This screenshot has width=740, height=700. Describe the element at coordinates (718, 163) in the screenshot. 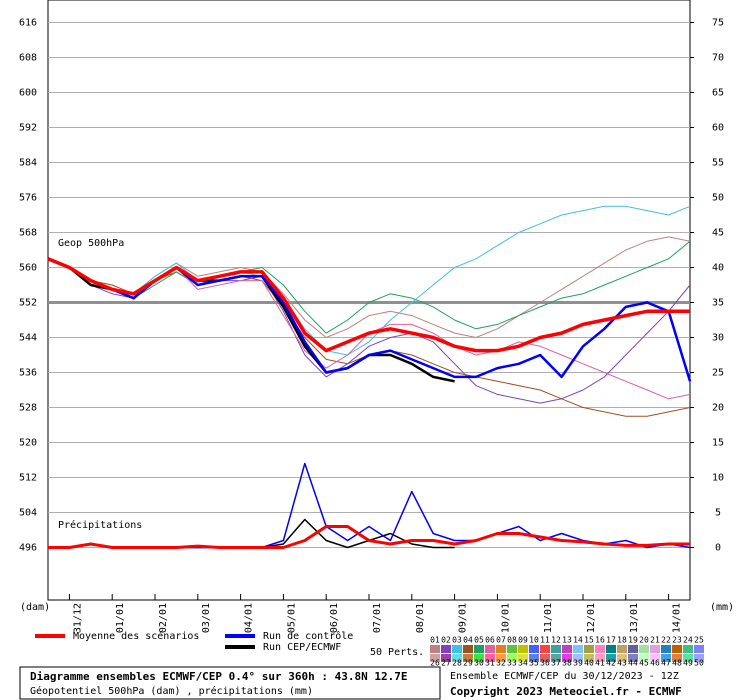

I see `y2-tick-label: 55` at that location.